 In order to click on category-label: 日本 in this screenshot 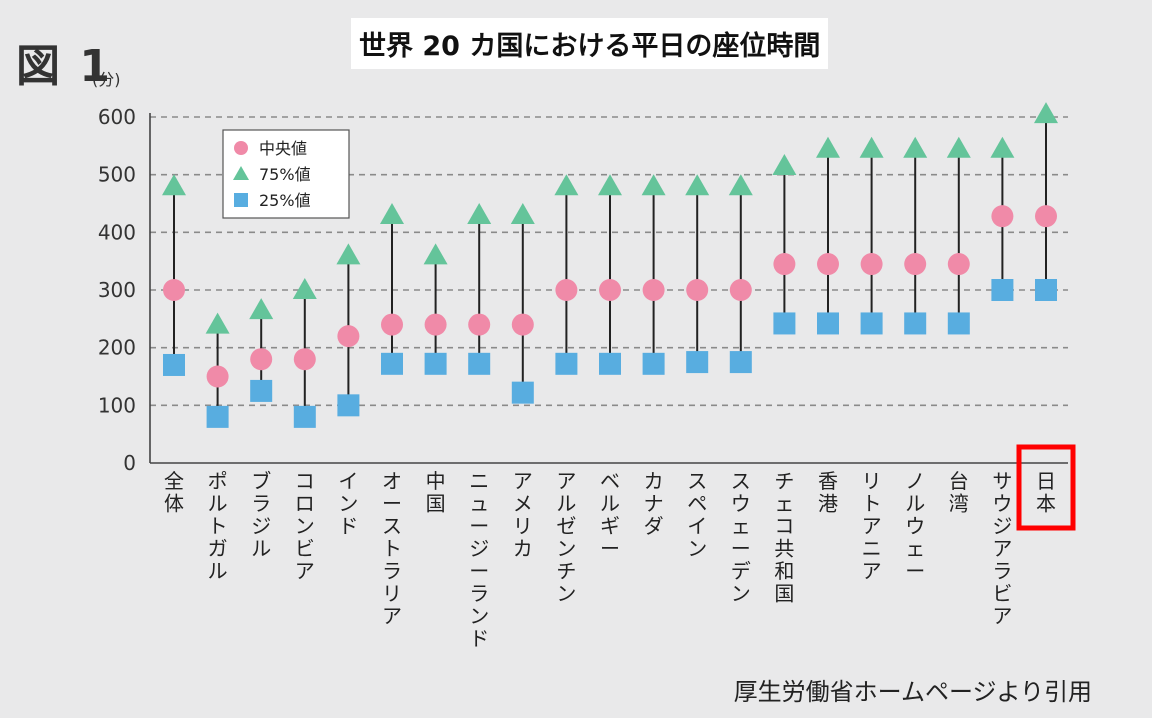, I will do `click(1046, 492)`.